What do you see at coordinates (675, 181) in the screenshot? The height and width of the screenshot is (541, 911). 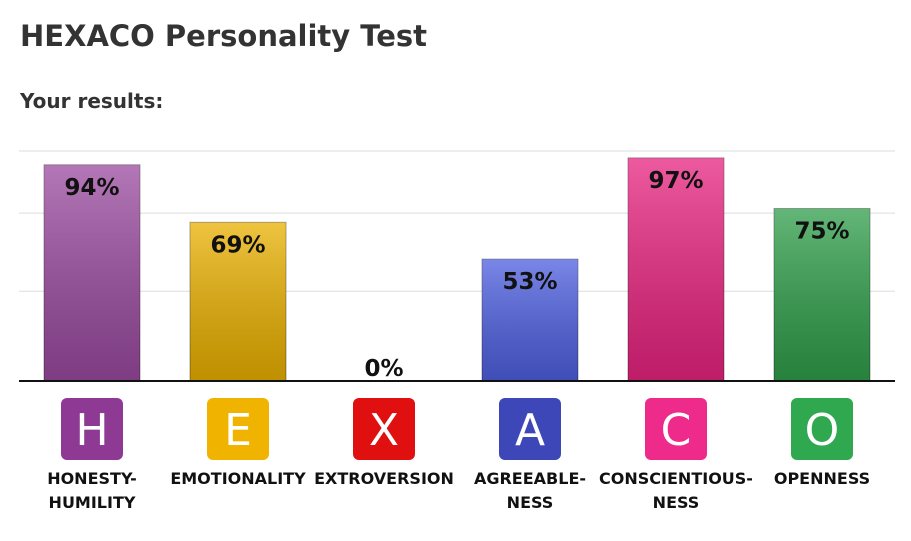 I see `value-label: 97%` at bounding box center [675, 181].